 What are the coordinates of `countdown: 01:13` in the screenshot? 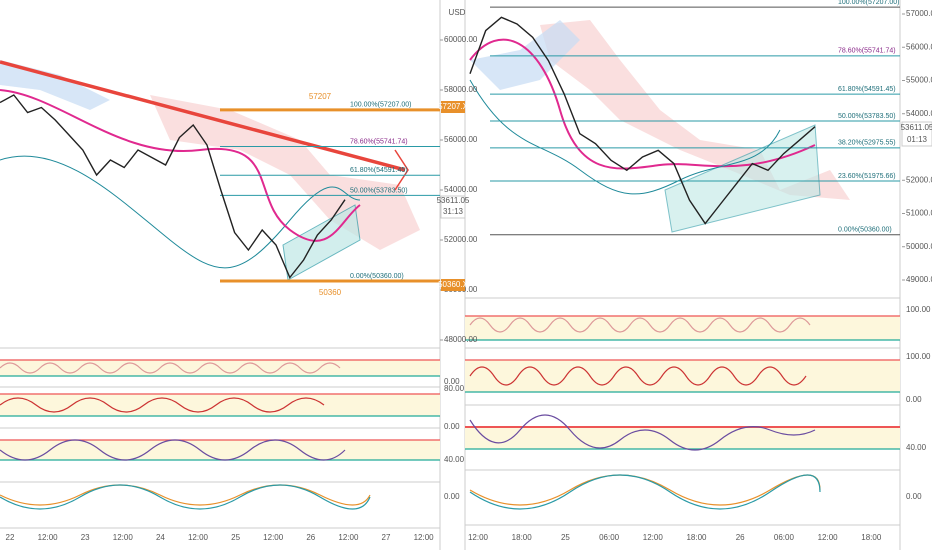 It's located at (917, 139).